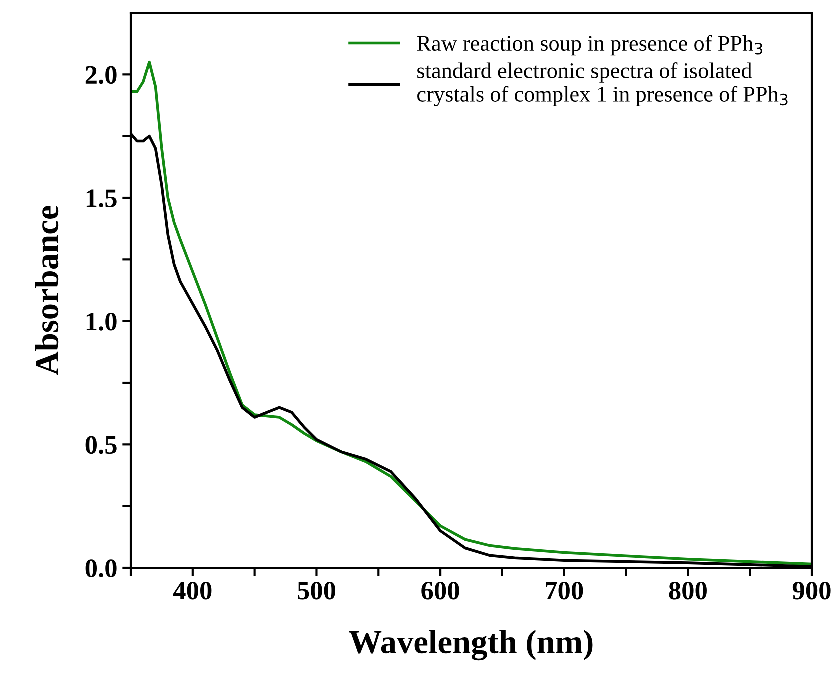 The height and width of the screenshot is (675, 838). What do you see at coordinates (471, 645) in the screenshot?
I see `x-axis-title: Wavelength (nm)` at bounding box center [471, 645].